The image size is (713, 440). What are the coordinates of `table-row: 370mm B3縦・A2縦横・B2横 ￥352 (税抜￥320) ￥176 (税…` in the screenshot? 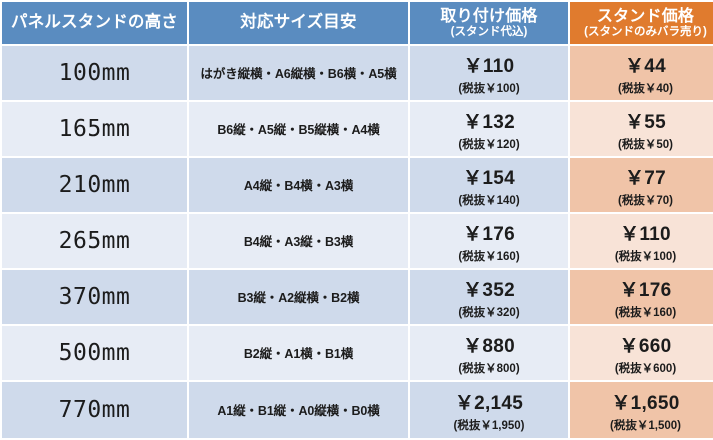 It's located at (357, 297).